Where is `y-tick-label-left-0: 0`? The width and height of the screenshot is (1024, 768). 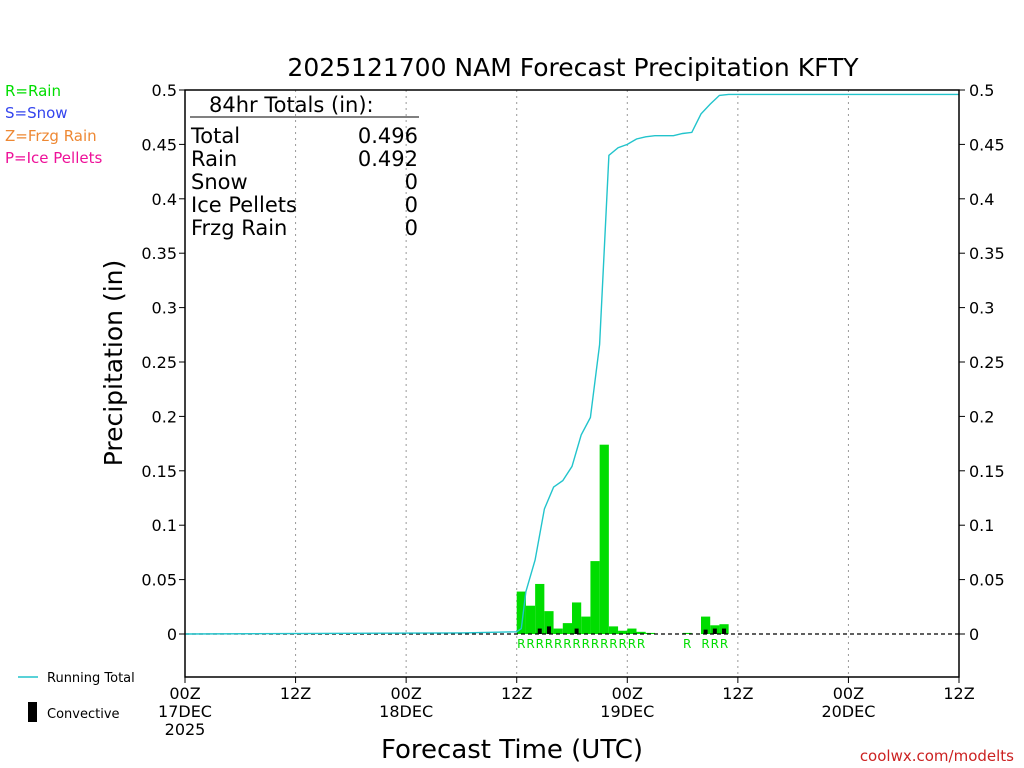
y-tick-label-left-0: 0 is located at coordinates (172, 634).